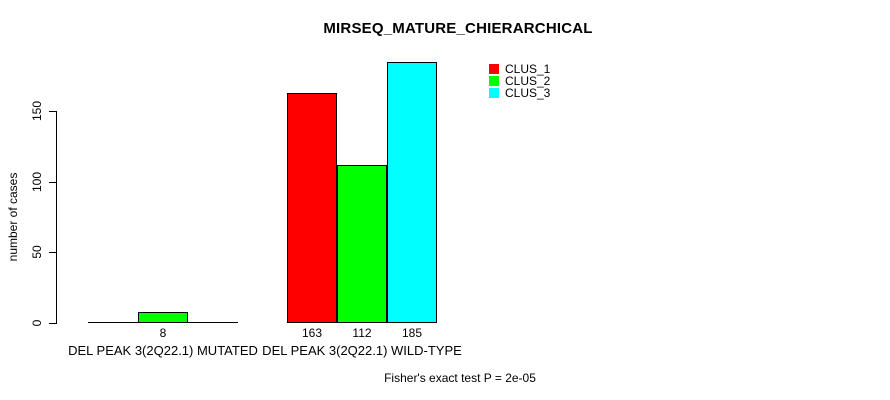 This screenshot has width=890, height=400. I want to click on legend-swatch-clus2, so click(494, 81).